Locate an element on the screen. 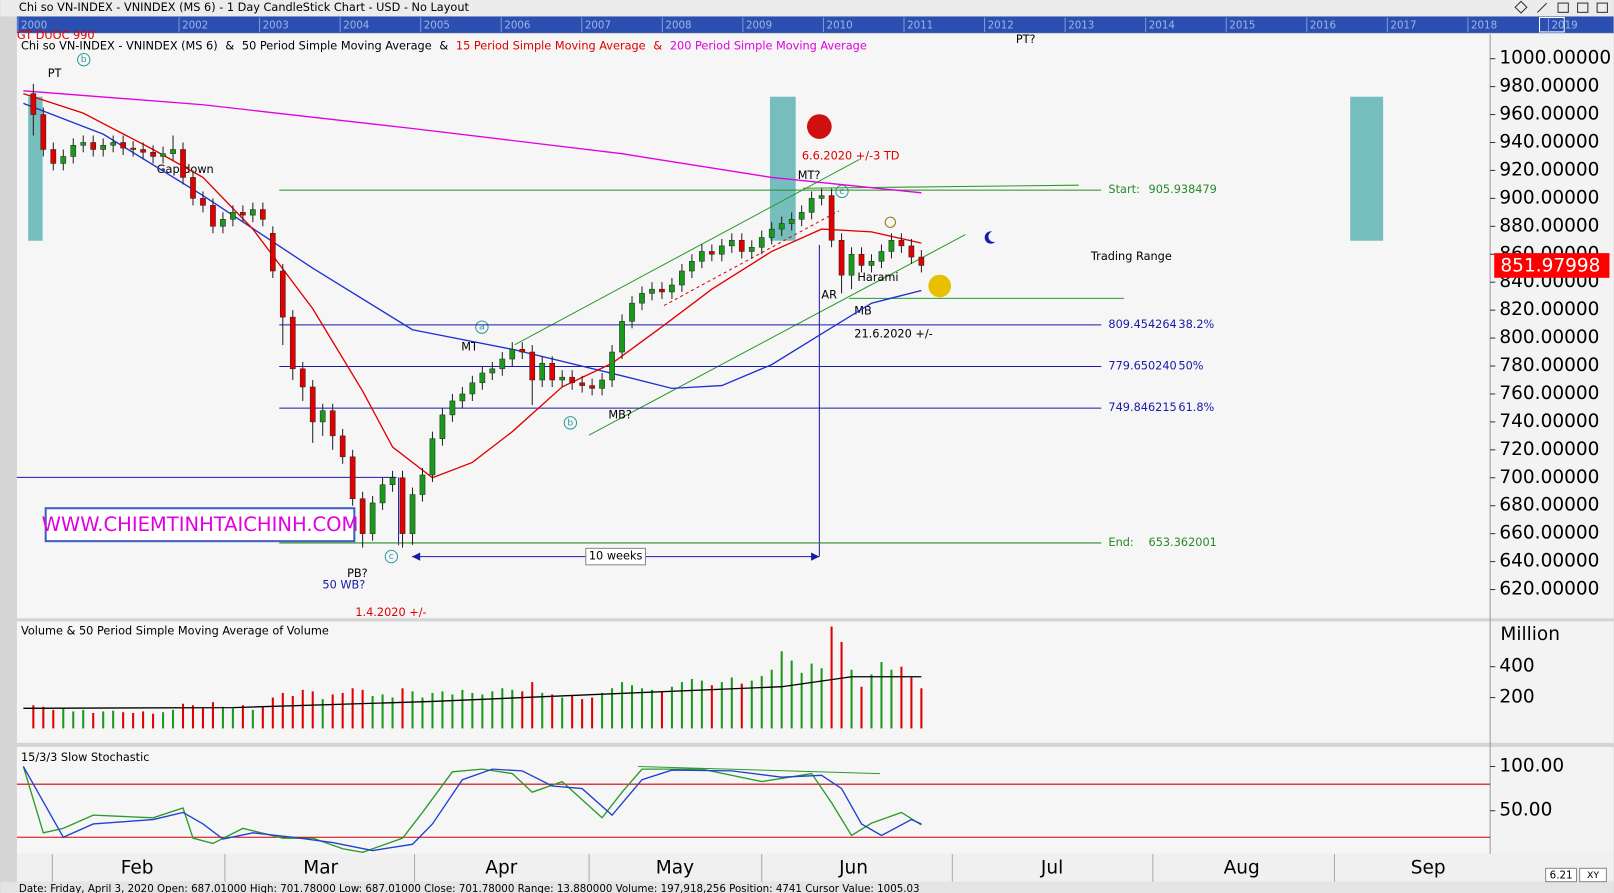  wave-label: a is located at coordinates (482, 327).